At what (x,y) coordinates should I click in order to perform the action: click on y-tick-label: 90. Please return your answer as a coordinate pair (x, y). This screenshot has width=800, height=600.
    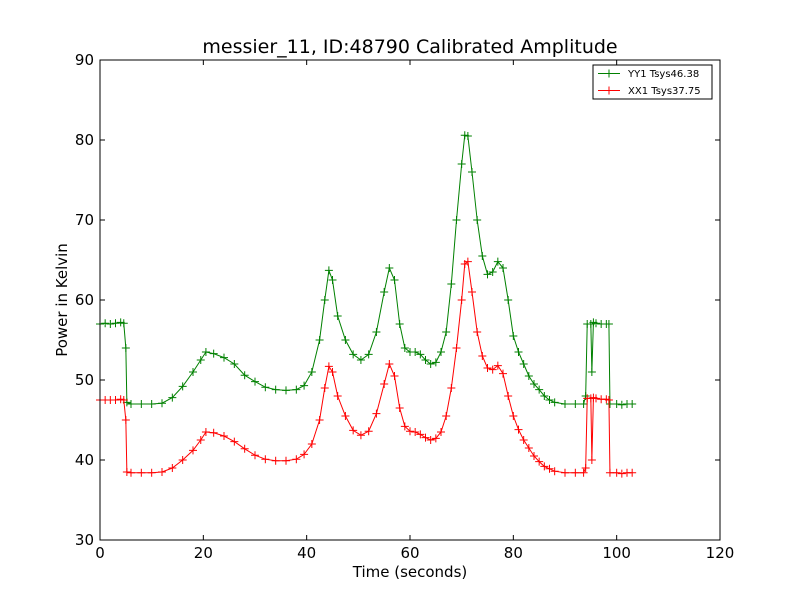
    Looking at the image, I should click on (84, 60).